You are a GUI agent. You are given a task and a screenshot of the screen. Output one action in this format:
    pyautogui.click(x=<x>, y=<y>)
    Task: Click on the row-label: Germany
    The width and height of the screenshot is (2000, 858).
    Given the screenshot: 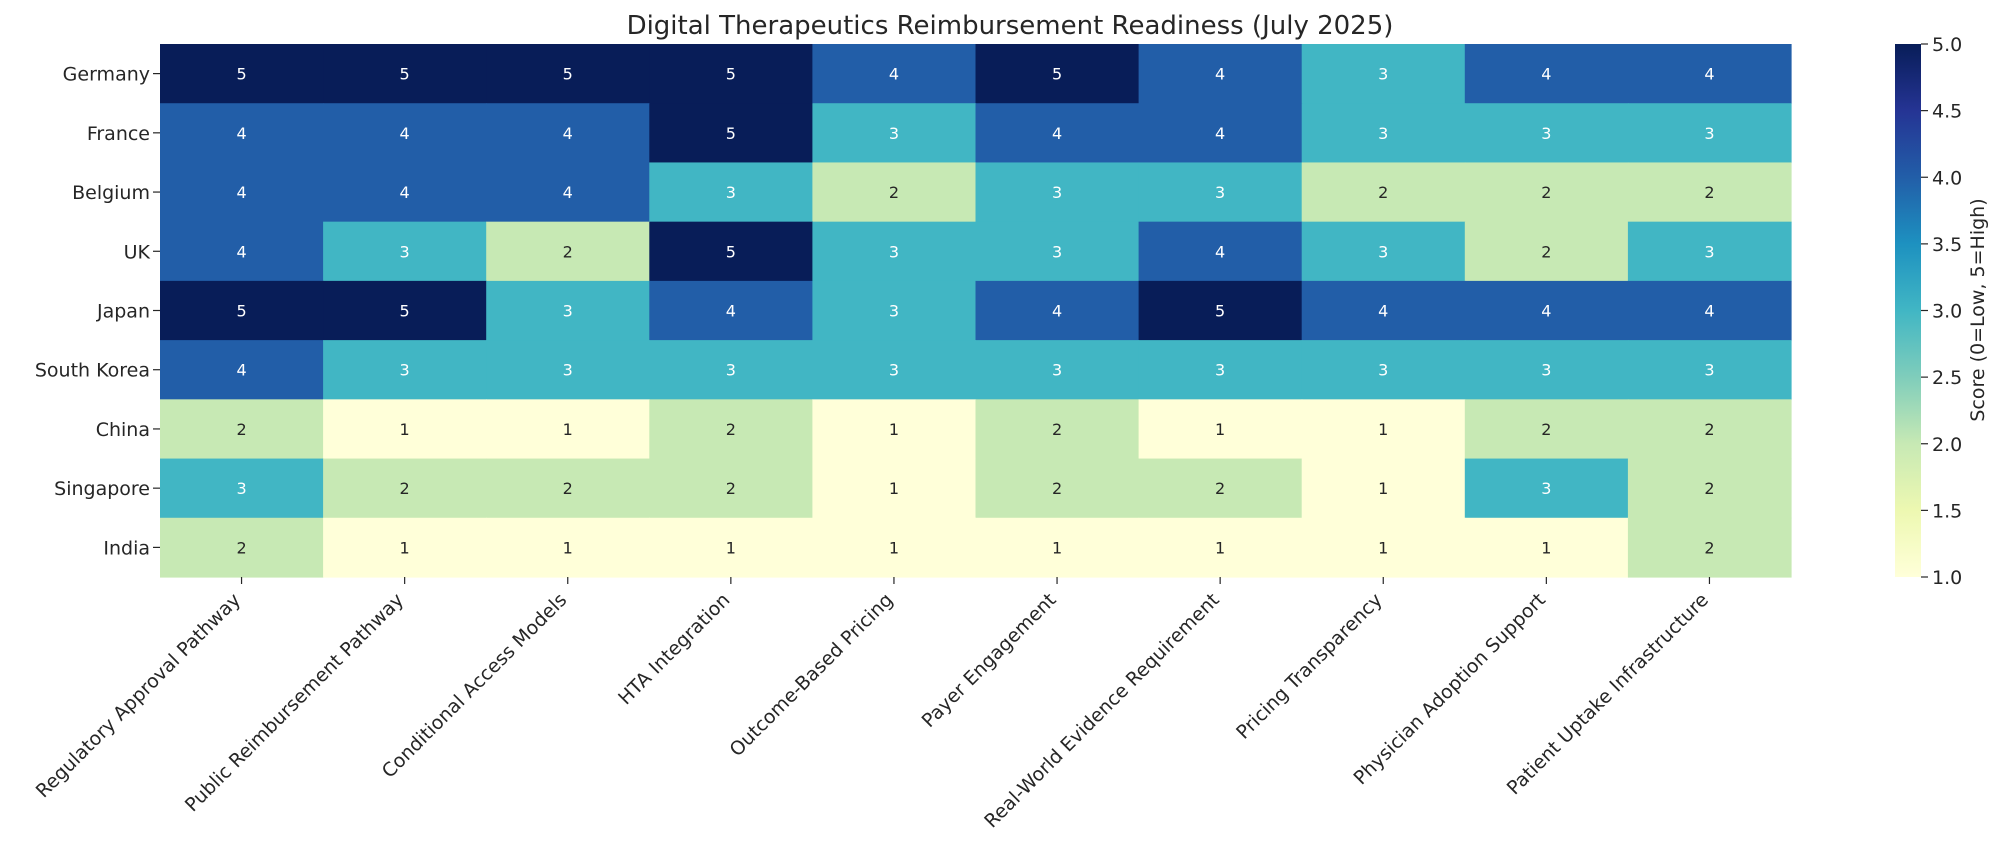 What is the action you would take?
    pyautogui.click(x=106, y=75)
    